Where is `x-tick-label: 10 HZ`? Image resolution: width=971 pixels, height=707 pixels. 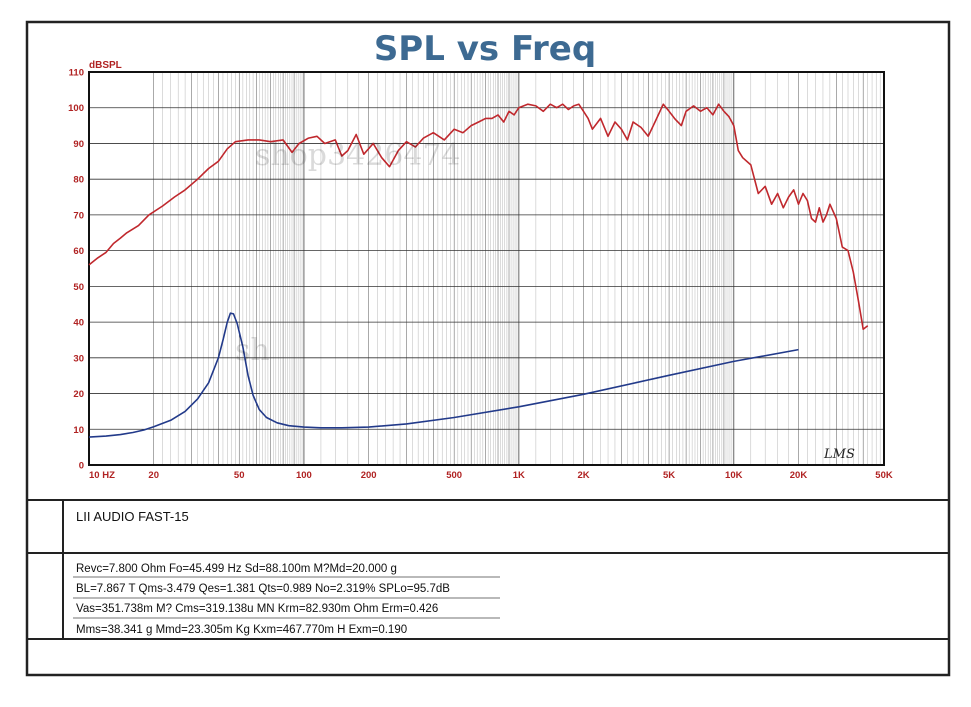
x-tick-label: 10 HZ is located at coordinates (102, 475).